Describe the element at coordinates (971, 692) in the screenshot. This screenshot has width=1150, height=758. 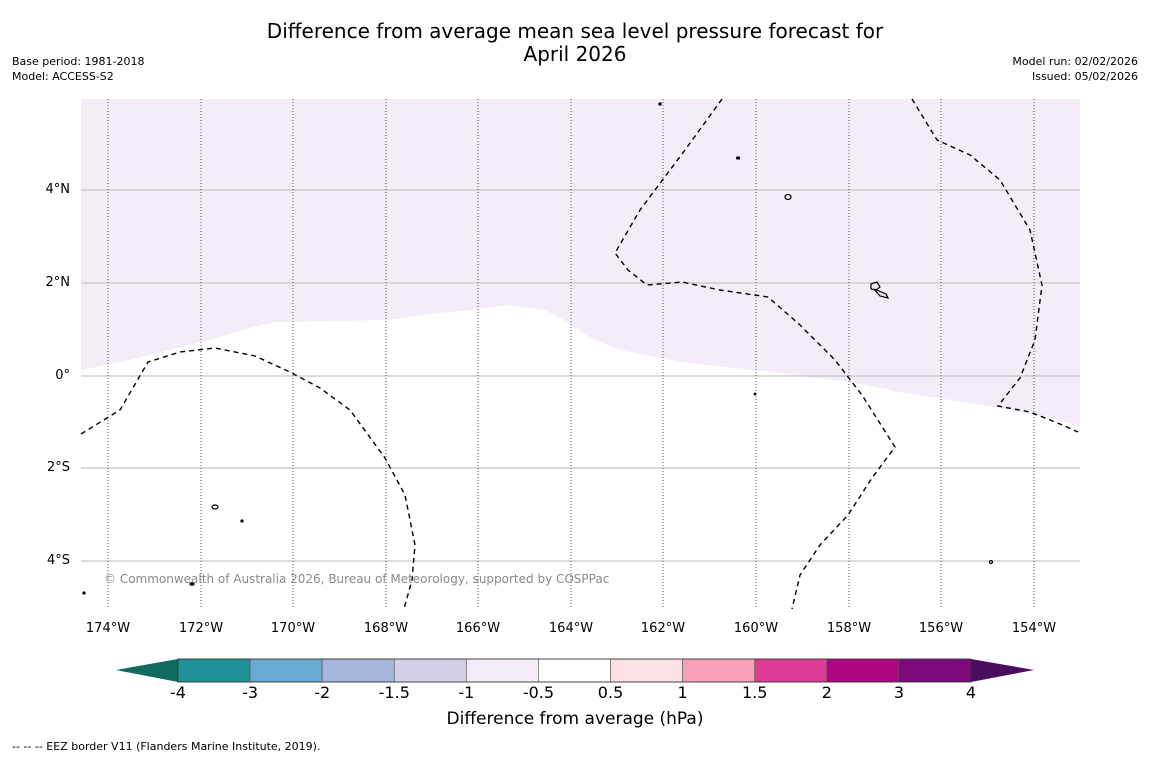
I see `colorbar-tick-label: 4` at that location.